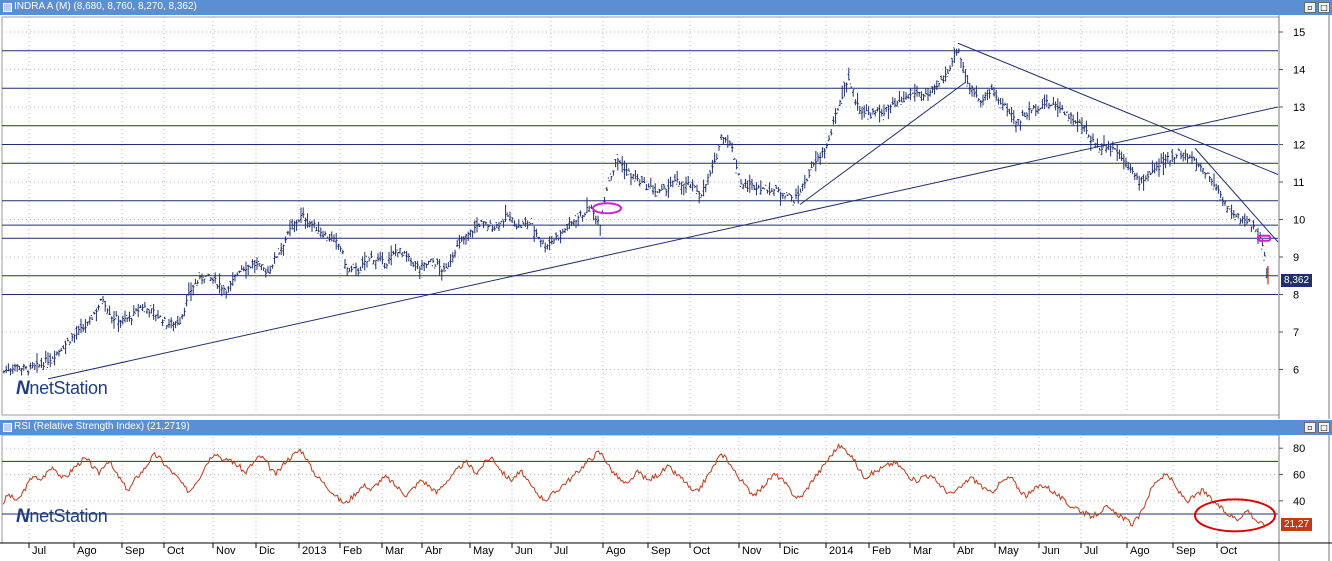 The height and width of the screenshot is (561, 1332). What do you see at coordinates (1310, 7) in the screenshot?
I see `minimize-button: ▫` at bounding box center [1310, 7].